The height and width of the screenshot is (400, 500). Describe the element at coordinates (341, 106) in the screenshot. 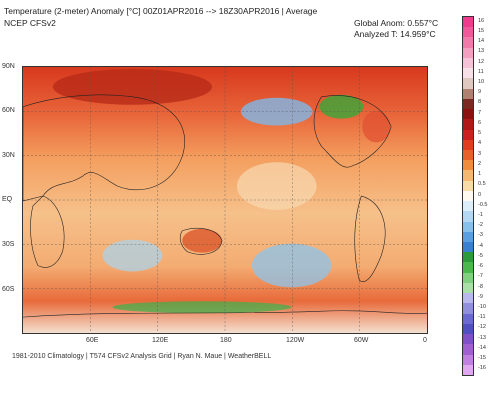

I see `anomaly-region-canada` at that location.